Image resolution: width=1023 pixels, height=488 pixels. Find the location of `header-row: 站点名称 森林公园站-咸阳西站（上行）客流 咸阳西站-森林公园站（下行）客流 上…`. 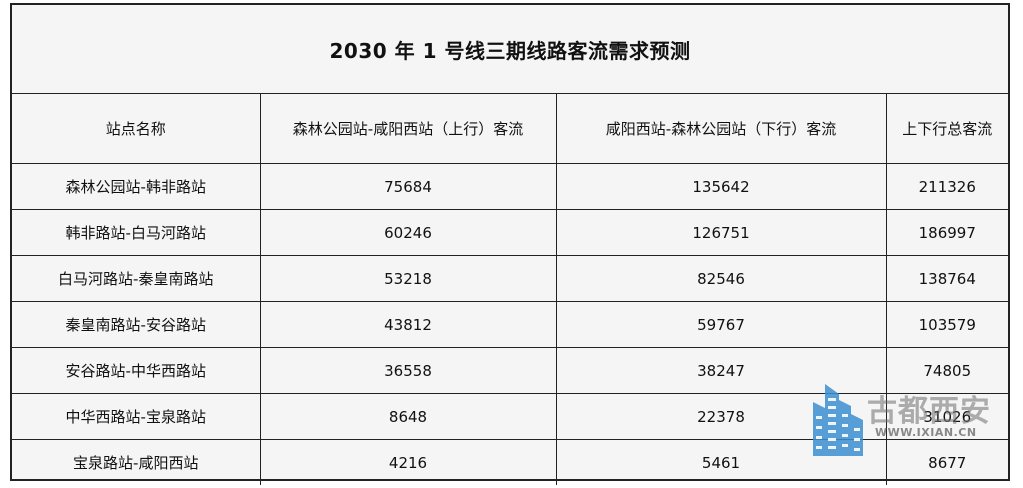

header-row: 站点名称 森林公园站-咸阳西站（上行）客流 咸阳西站-森林公园站（下行）客流 上… is located at coordinates (510, 129).